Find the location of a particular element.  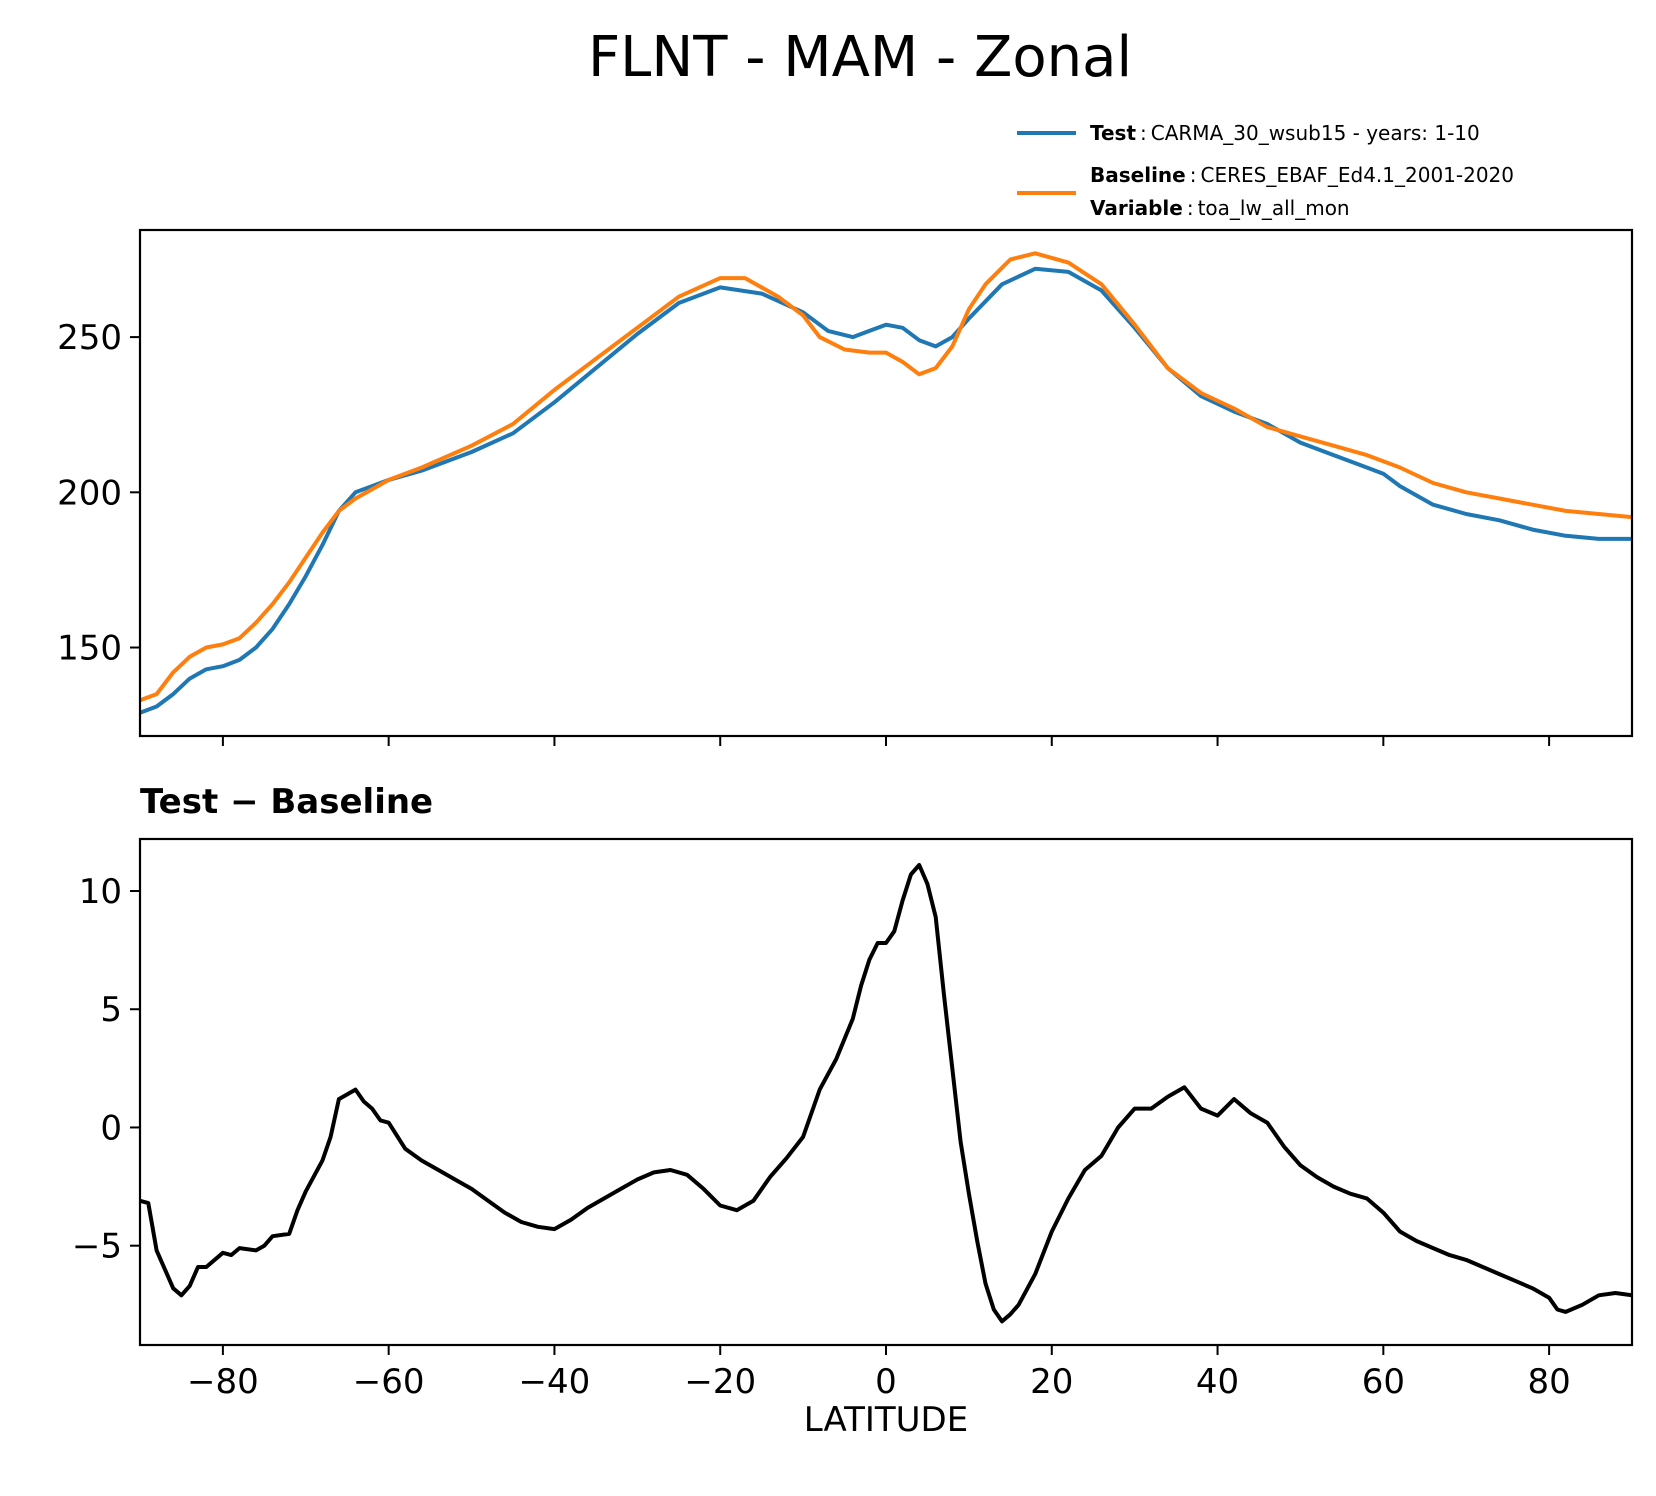

figure-title: FLNT - MAM - Zonal is located at coordinates (860, 57).